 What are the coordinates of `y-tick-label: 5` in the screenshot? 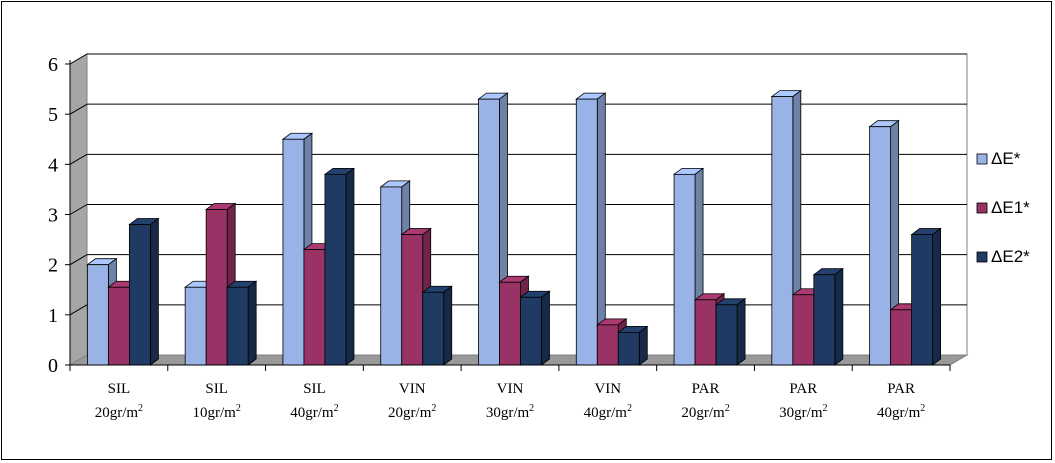 It's located at (53, 115).